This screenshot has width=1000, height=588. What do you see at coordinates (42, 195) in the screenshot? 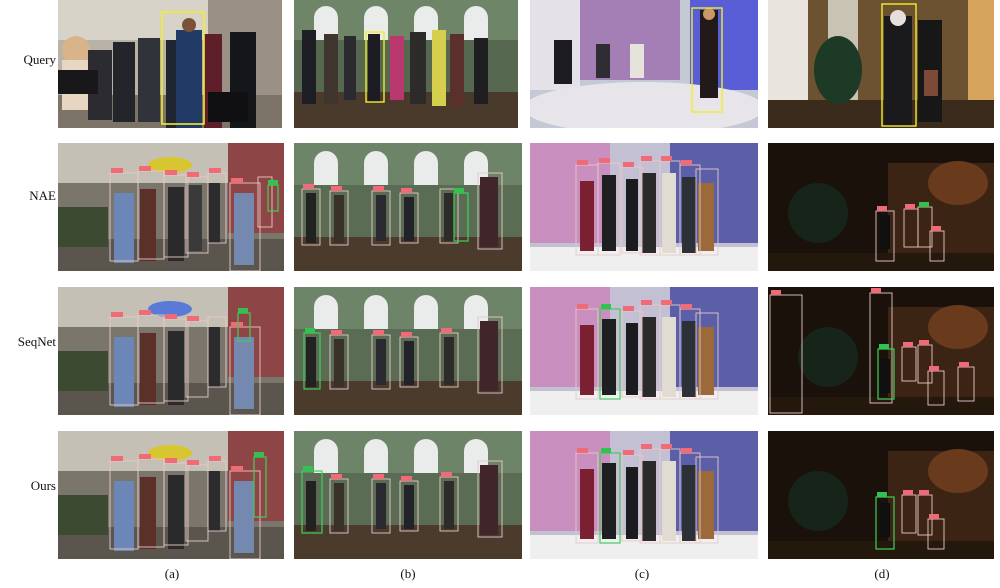
I see `row-label-nae: NAE` at bounding box center [42, 195].